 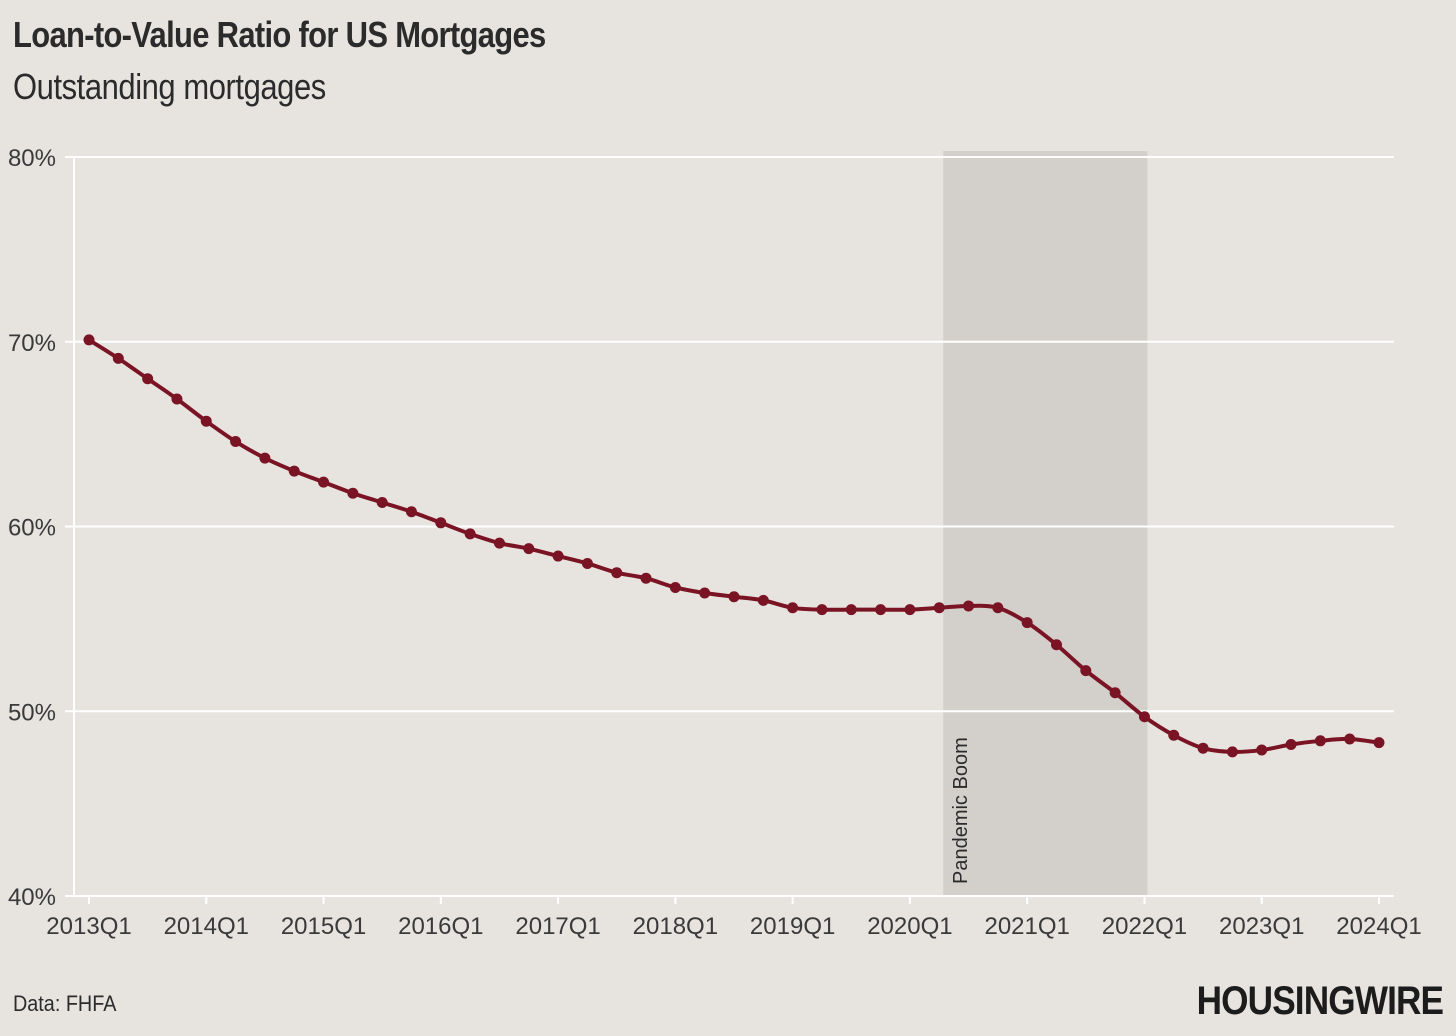 What do you see at coordinates (557, 926) in the screenshot?
I see `x-tick-label: 2017Q1` at bounding box center [557, 926].